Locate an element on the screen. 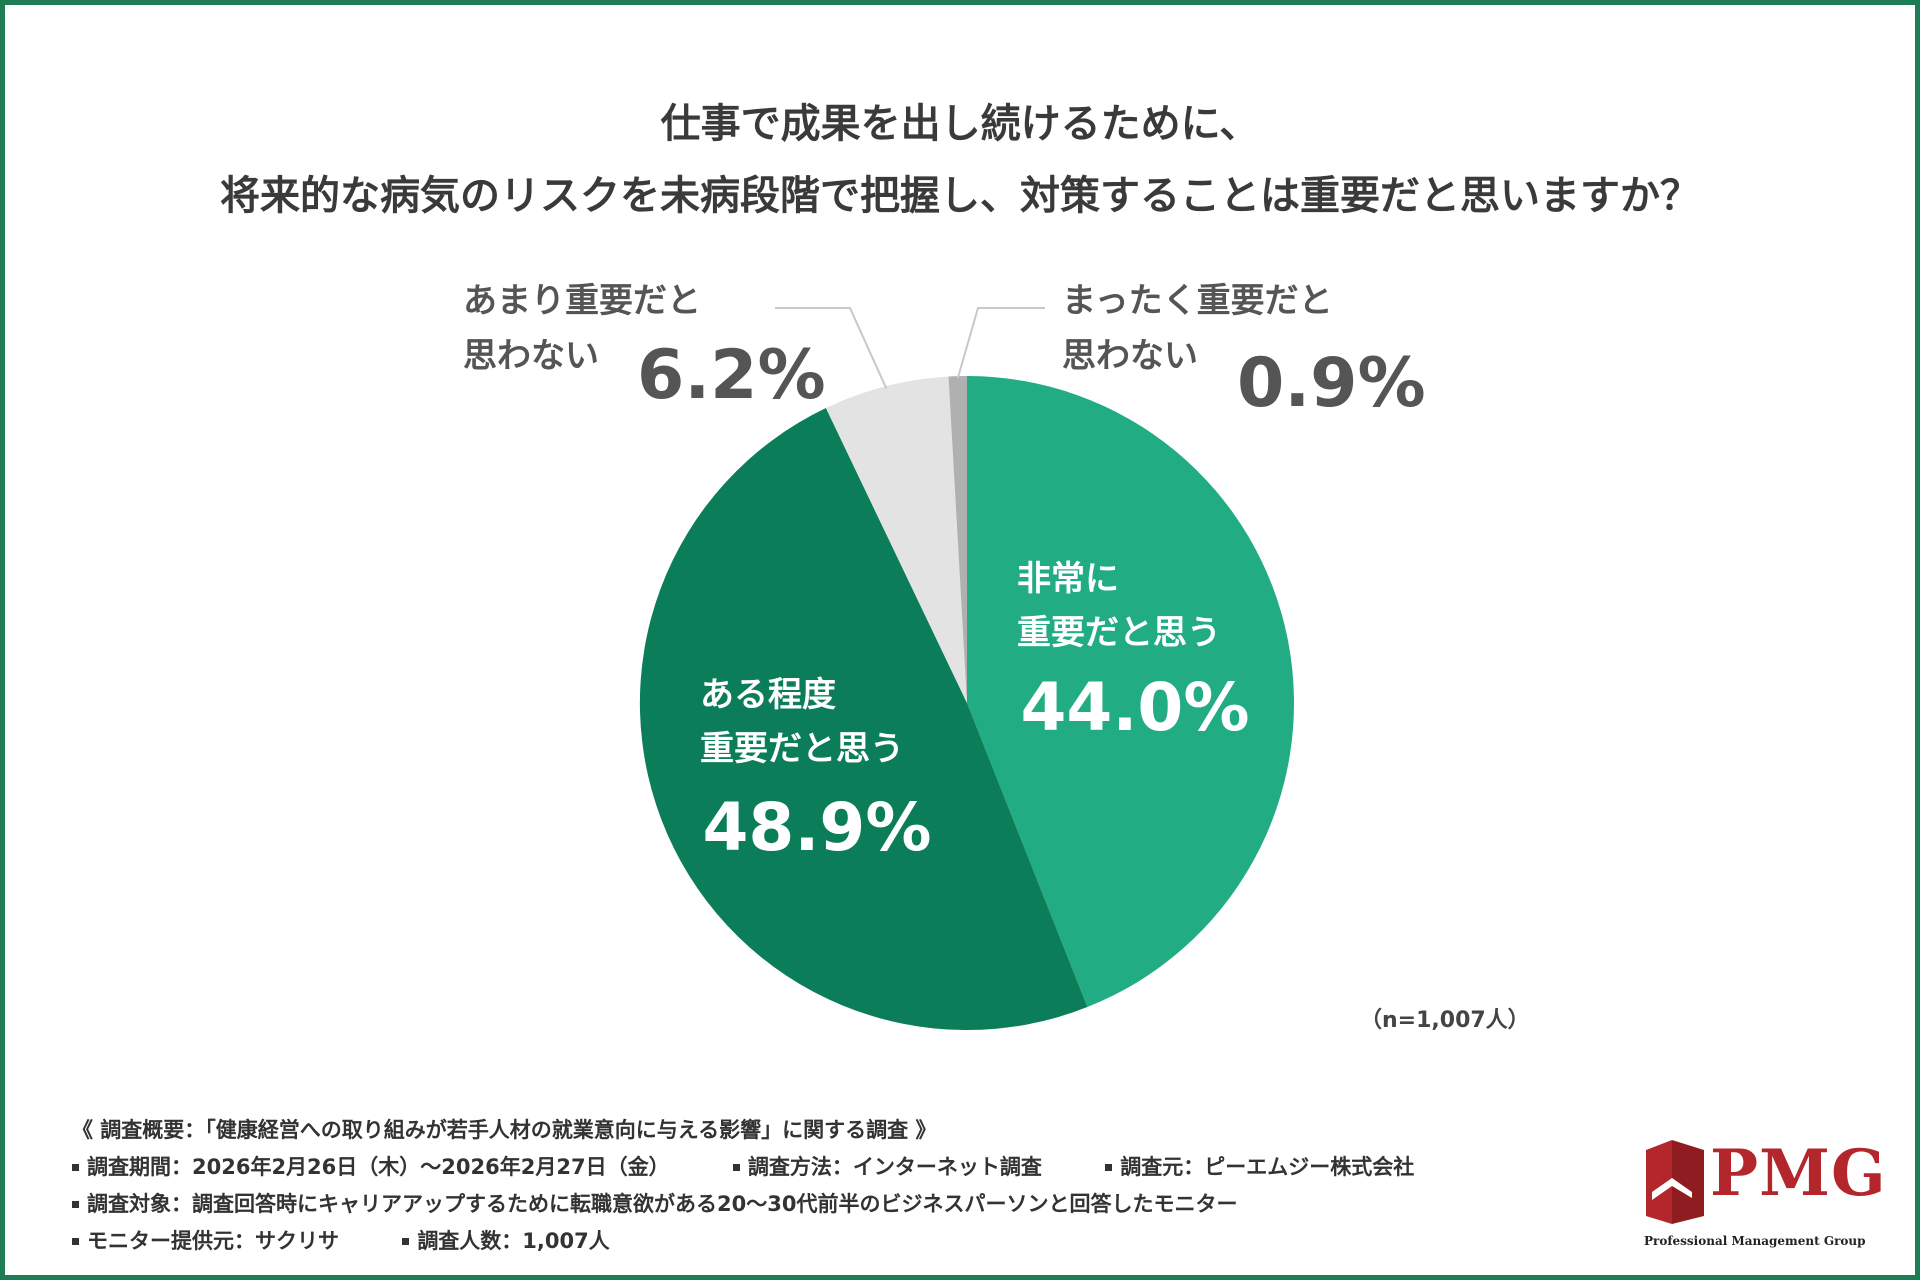  slice-2-label-line-1: ある程度 is located at coordinates (768, 695).